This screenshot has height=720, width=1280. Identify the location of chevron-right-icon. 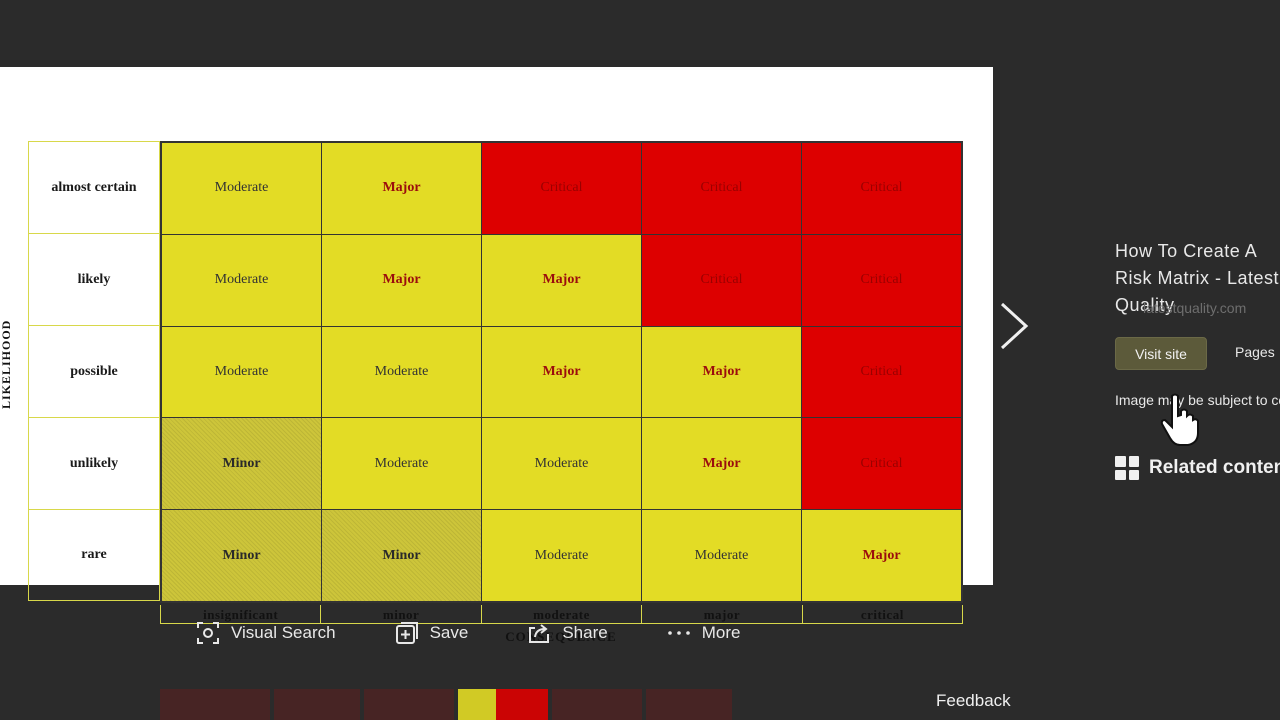
(1014, 326).